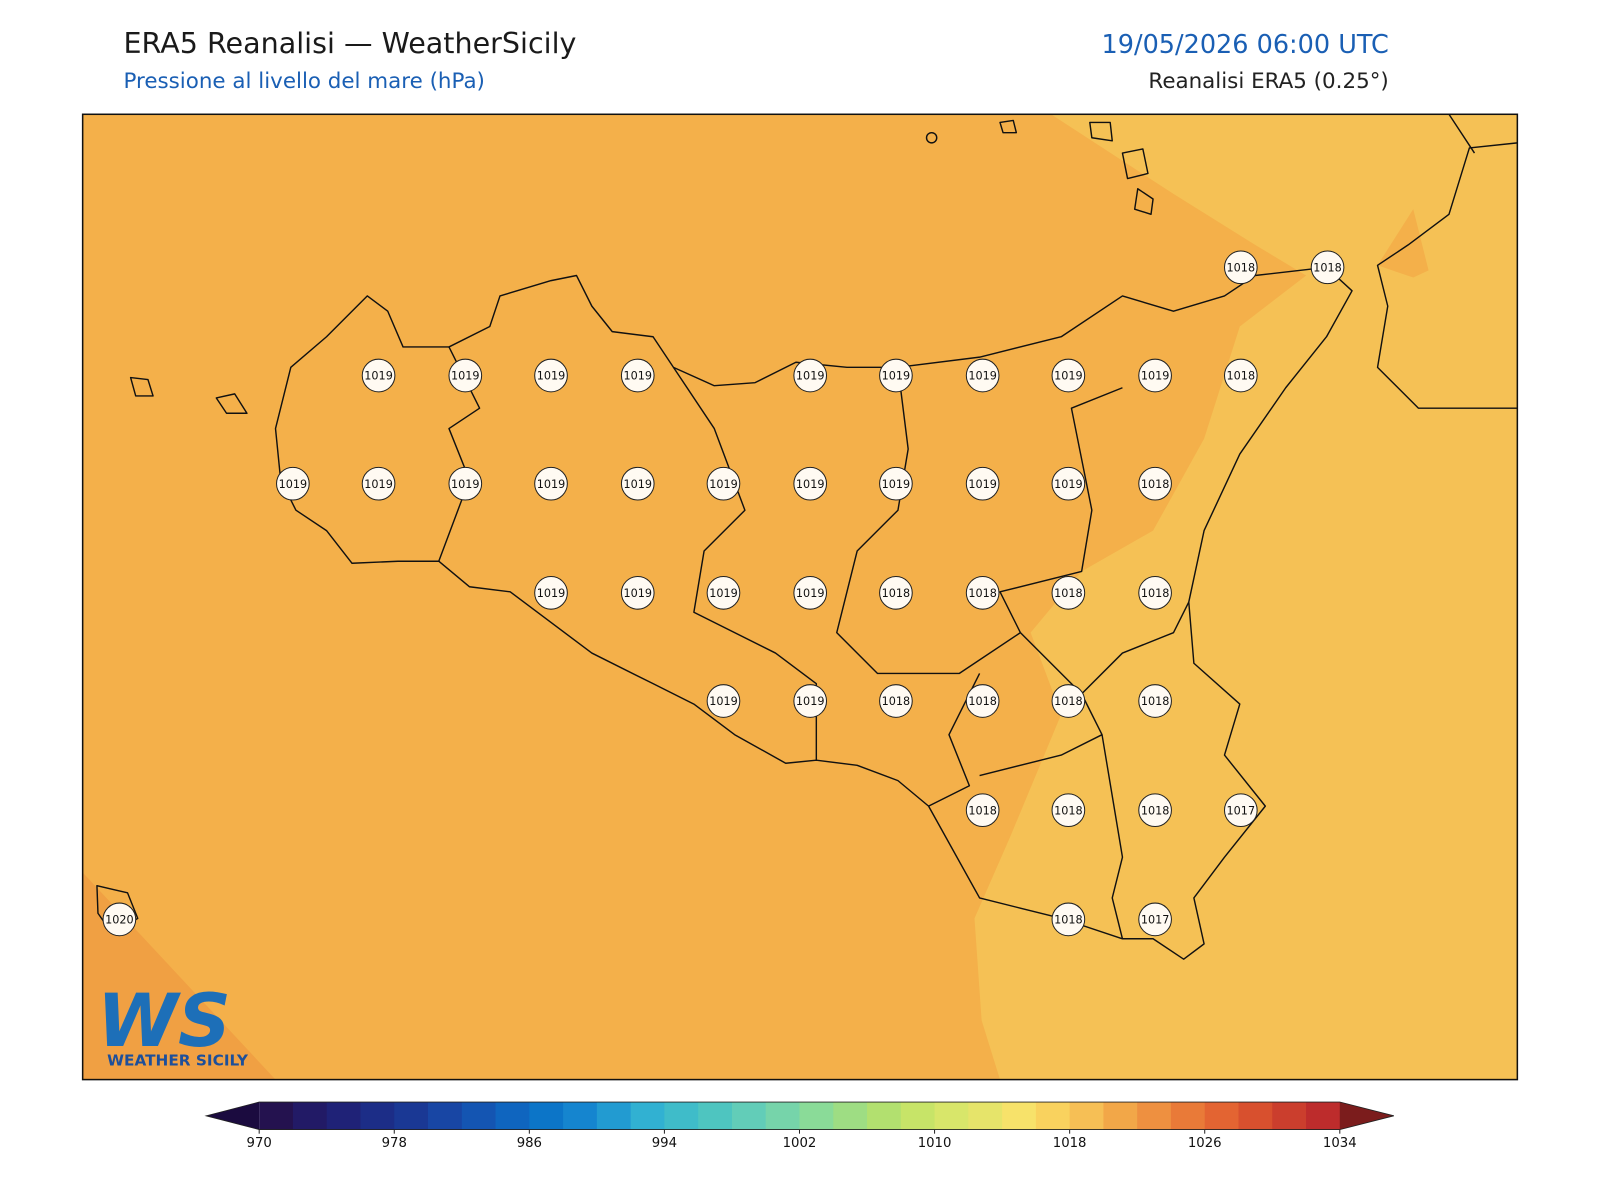 This screenshot has height=1200, width=1600. Describe the element at coordinates (259, 1143) in the screenshot. I see `colorbar-tick-label: 970` at that location.